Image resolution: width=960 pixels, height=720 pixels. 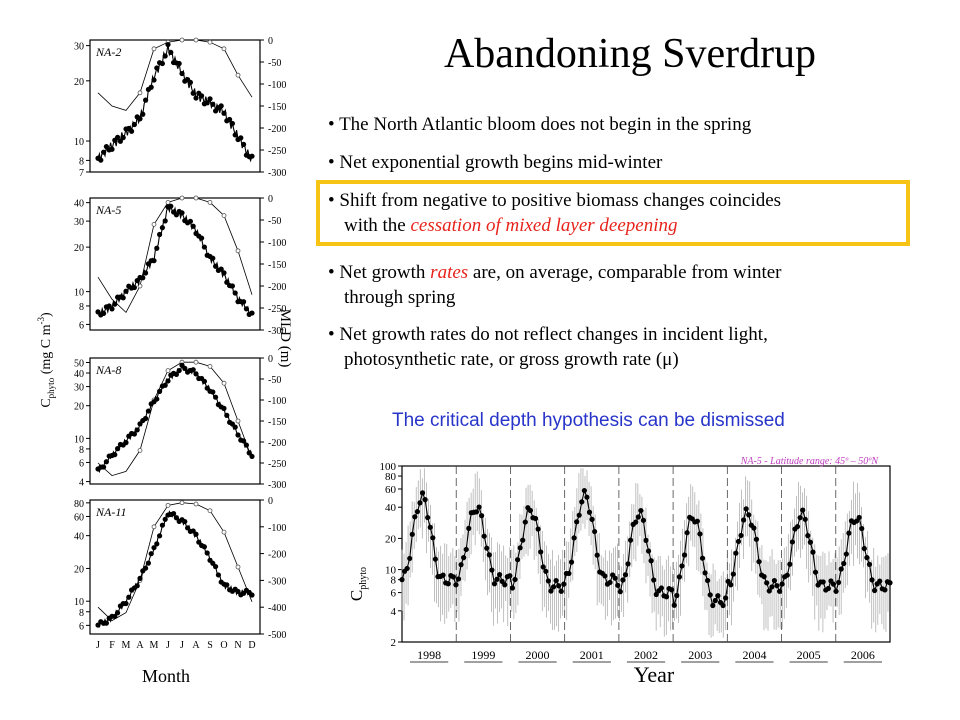 What do you see at coordinates (391, 571) in the screenshot?
I see `ts-y-tick-label: 10` at bounding box center [391, 571].